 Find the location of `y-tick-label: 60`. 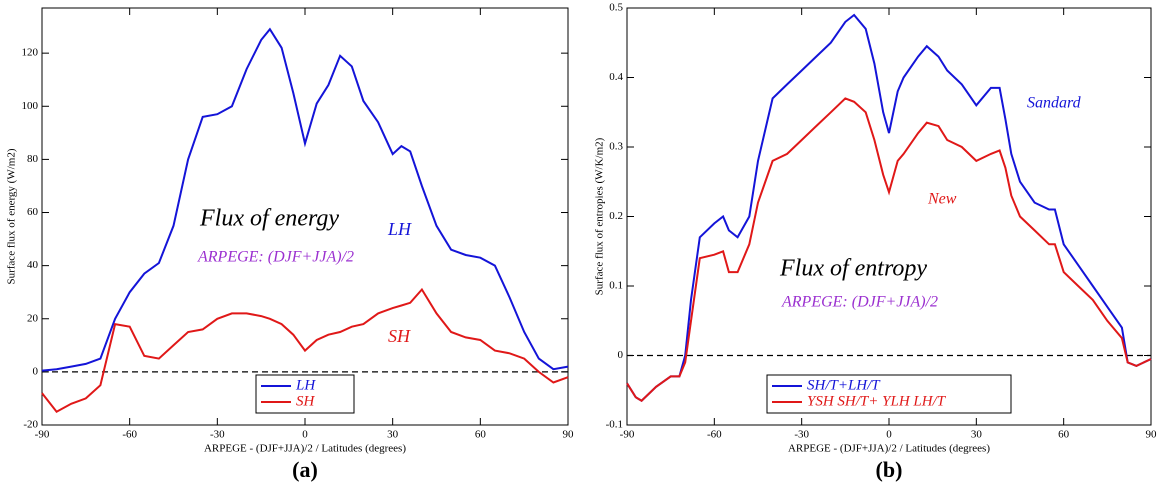

y-tick-label: 60 is located at coordinates (33, 212).